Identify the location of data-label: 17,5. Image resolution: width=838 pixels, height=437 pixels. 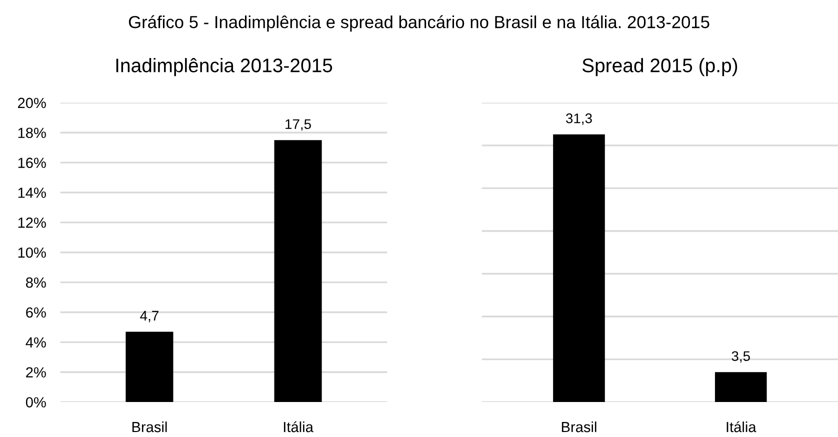
(298, 125).